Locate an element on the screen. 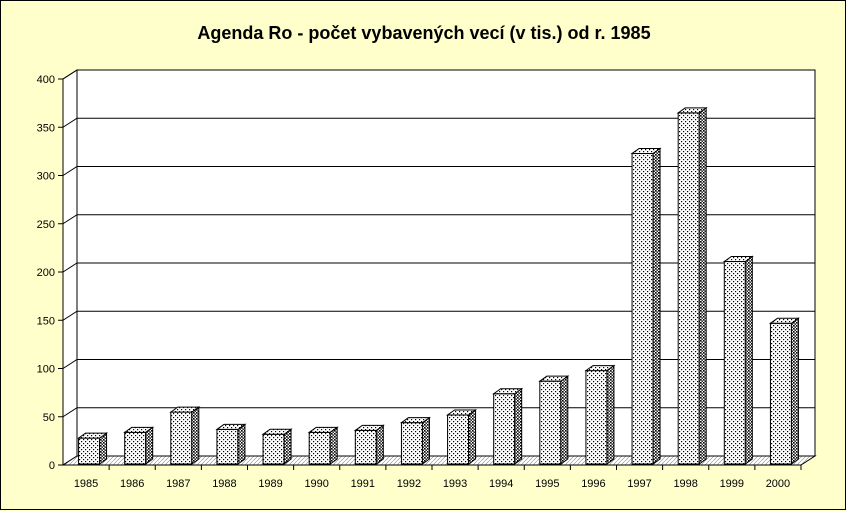 This screenshot has width=846, height=511. x-tick-label: 1988 is located at coordinates (224, 484).